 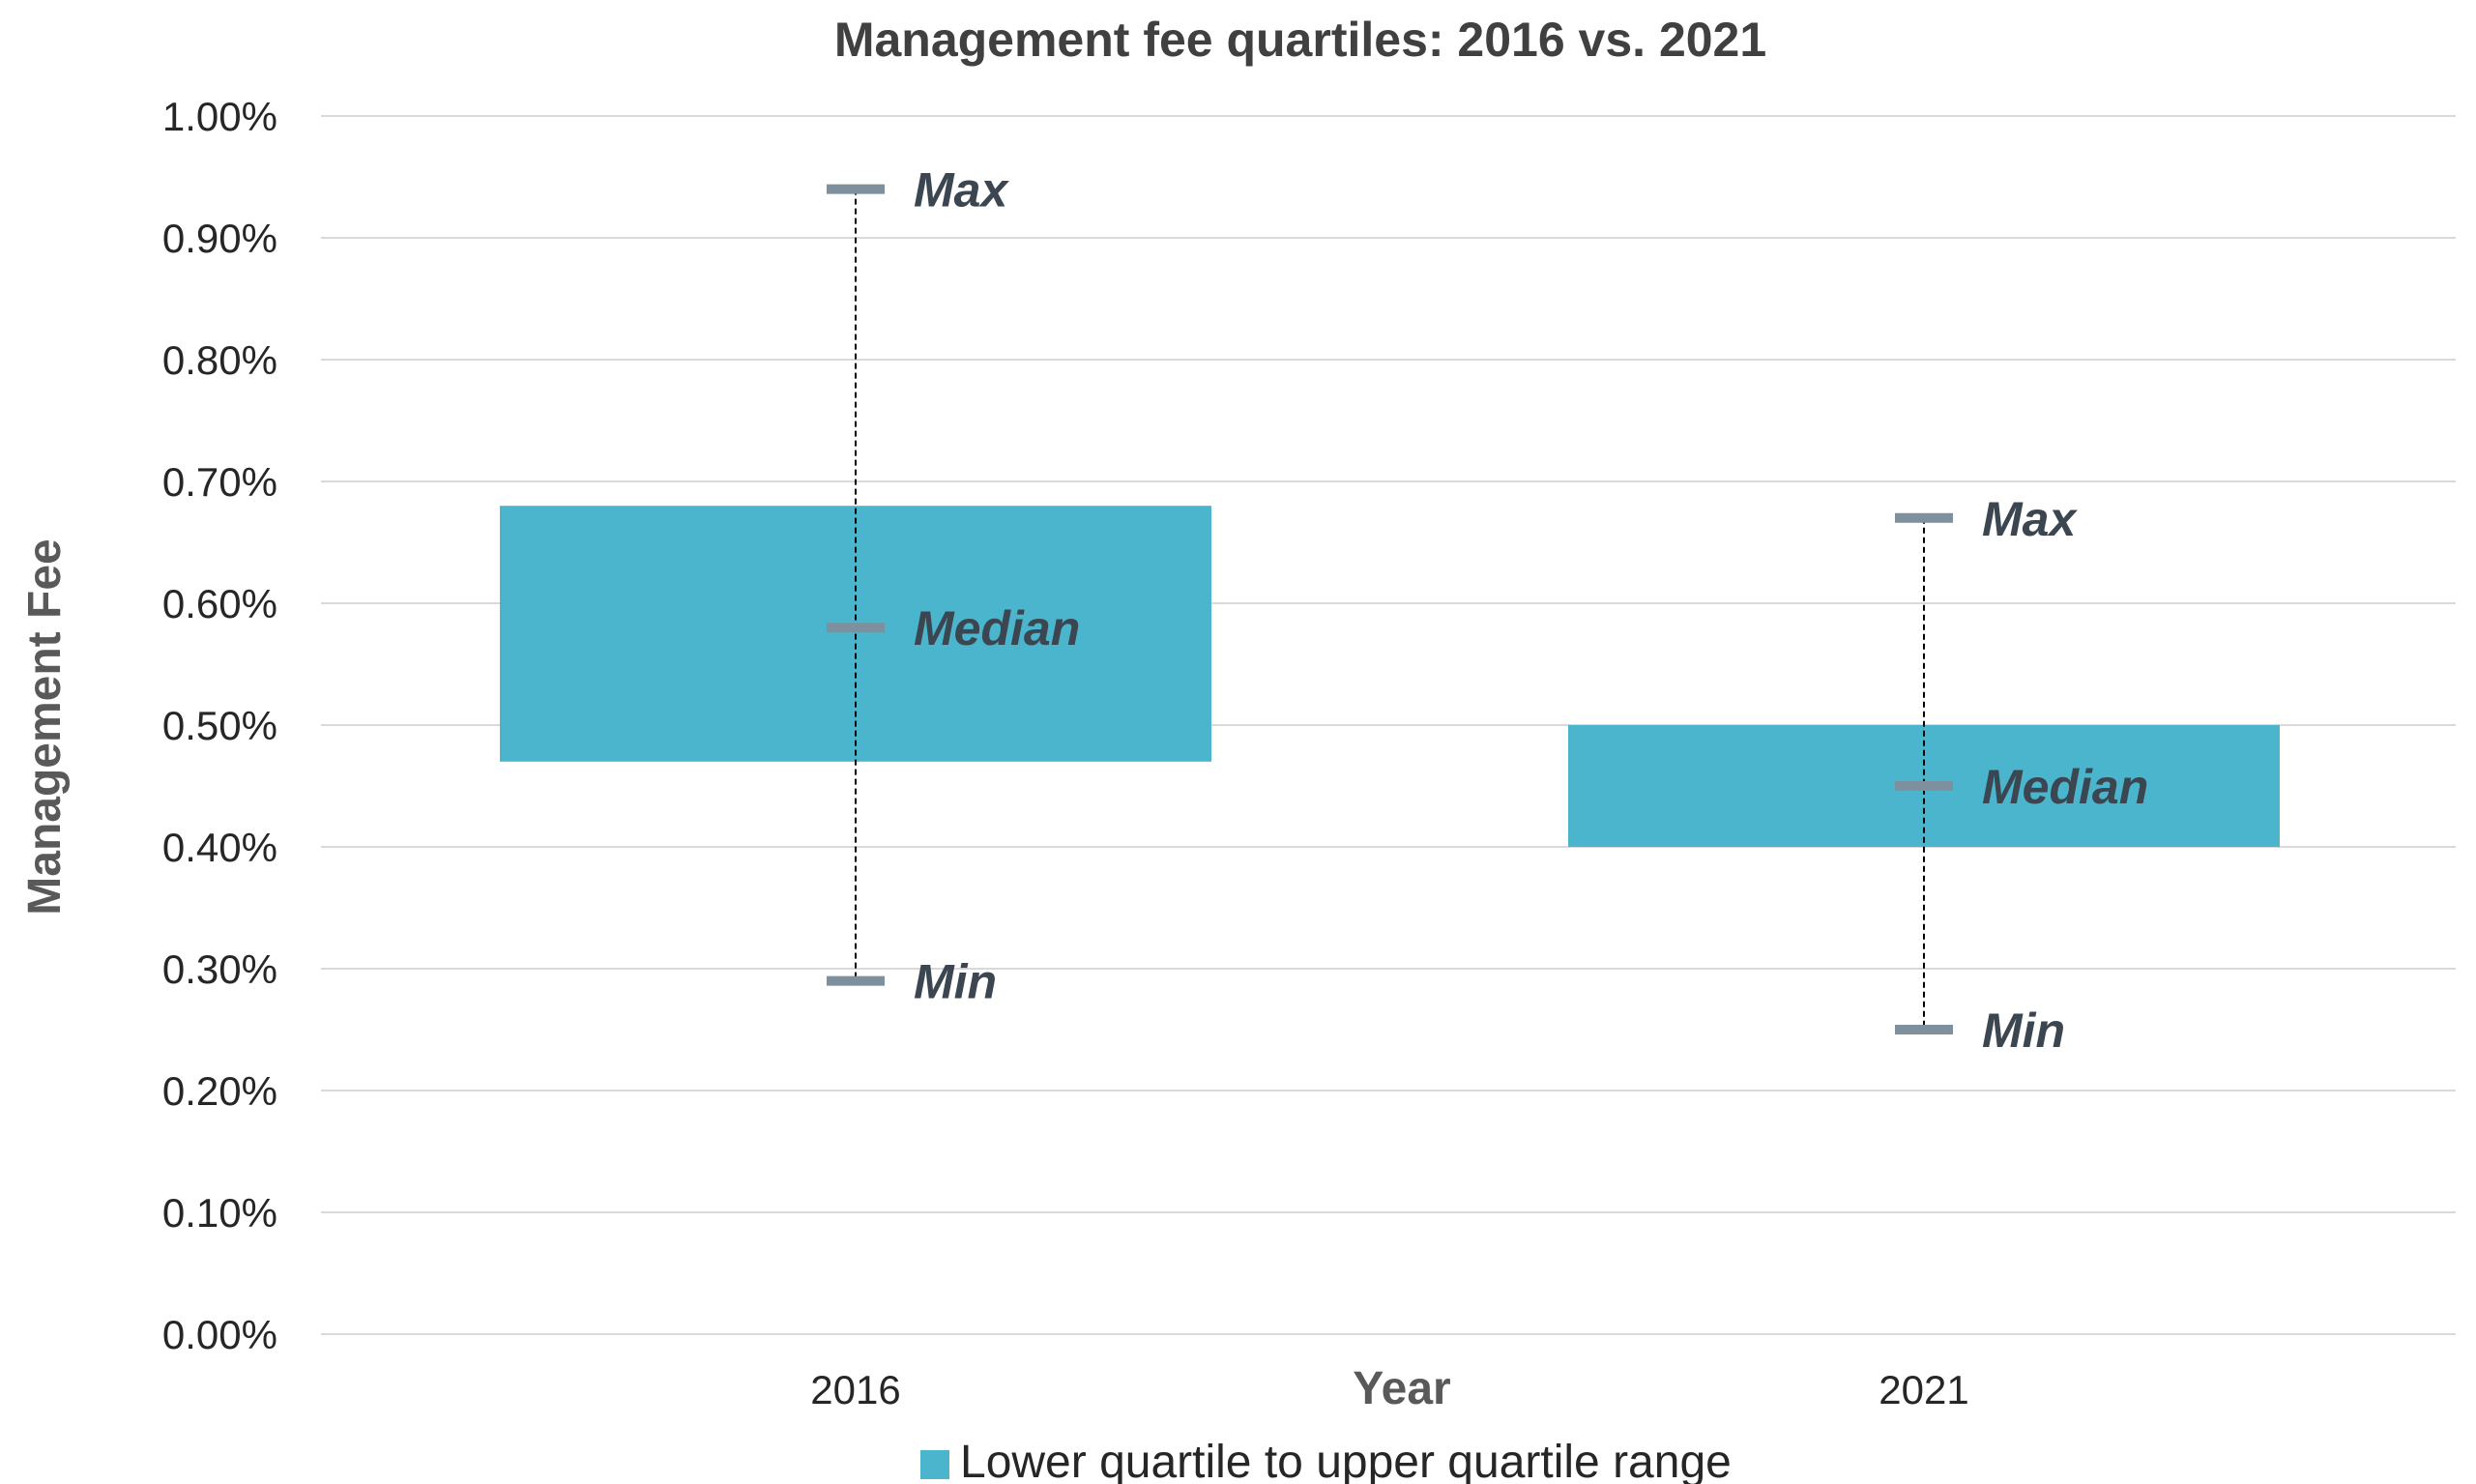 What do you see at coordinates (219, 117) in the screenshot?
I see `y-tick-label: 1.00%` at bounding box center [219, 117].